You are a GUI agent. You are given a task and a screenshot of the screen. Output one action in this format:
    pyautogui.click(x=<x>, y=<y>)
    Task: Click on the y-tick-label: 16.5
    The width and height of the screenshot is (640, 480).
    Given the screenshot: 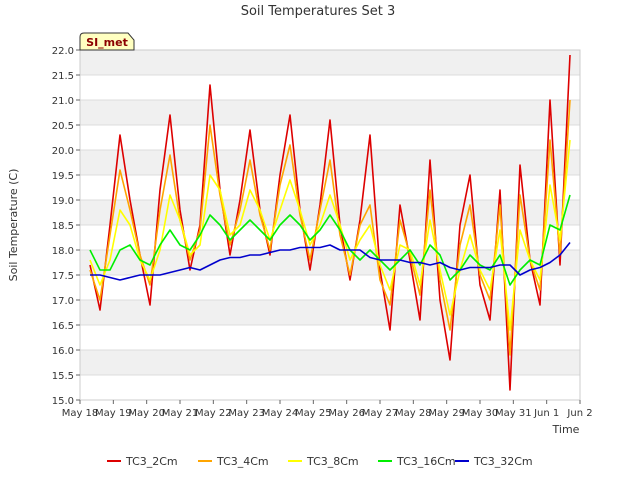 What is the action you would take?
    pyautogui.click(x=63, y=326)
    